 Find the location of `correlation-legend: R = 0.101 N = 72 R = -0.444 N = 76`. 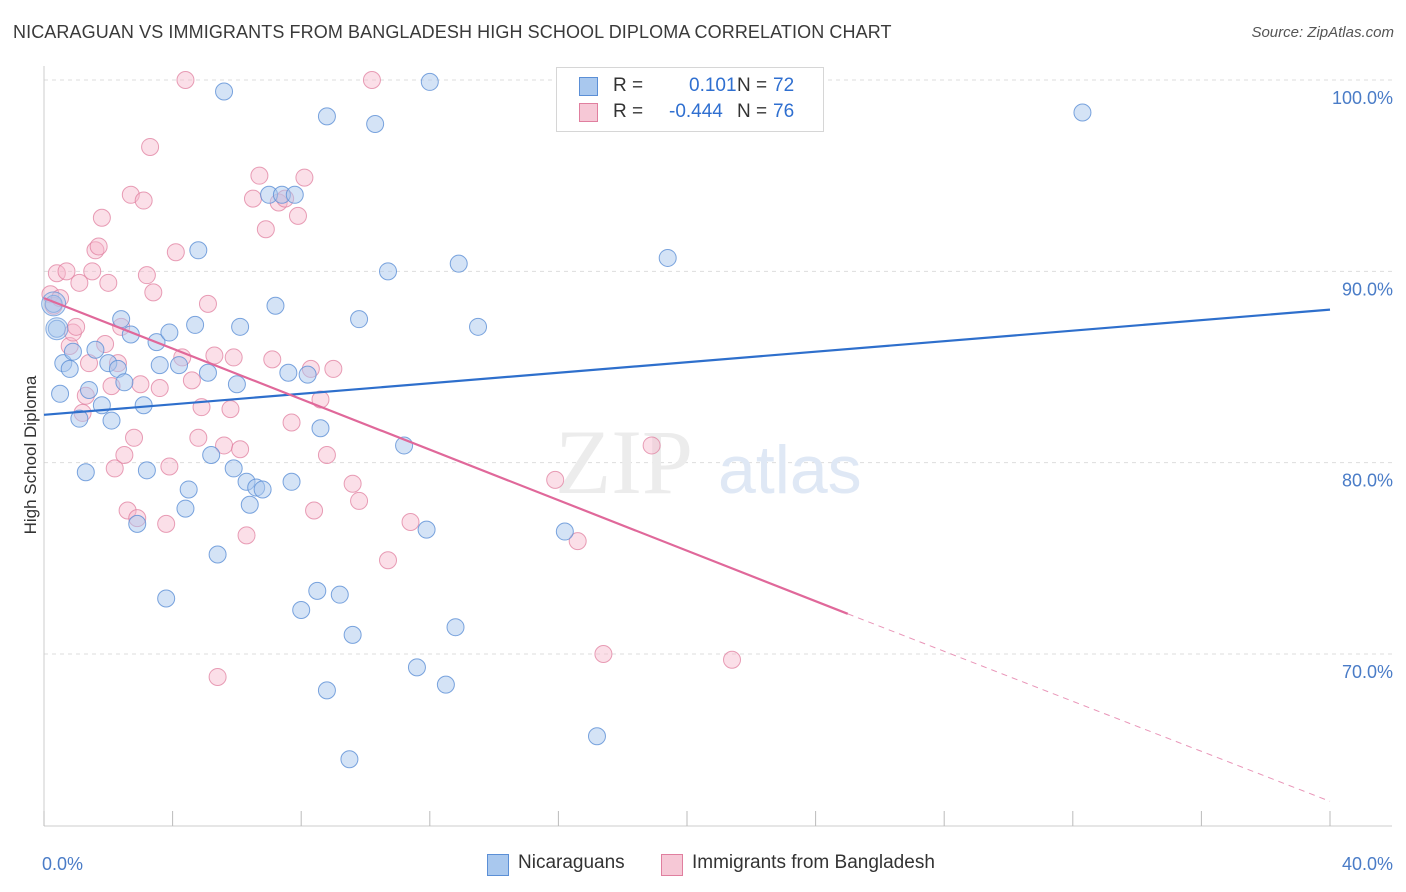

correlation-legend: R = 0.101 N = 72 R = -0.444 N = 76 is located at coordinates (690, 99).